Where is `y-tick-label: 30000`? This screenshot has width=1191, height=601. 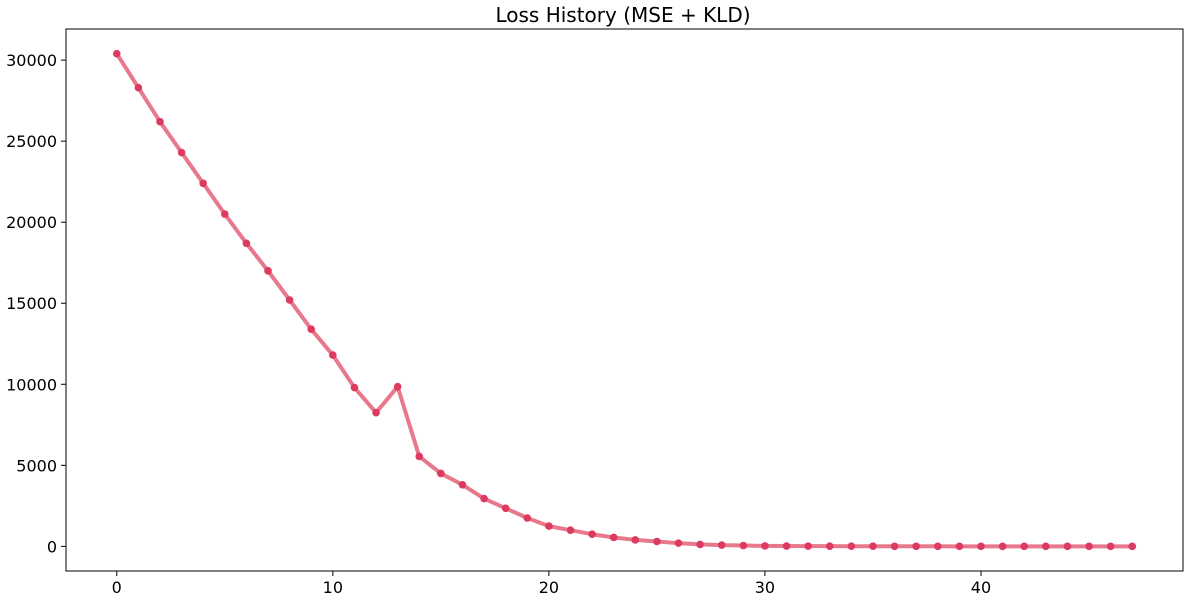
y-tick-label: 30000 is located at coordinates (31, 60).